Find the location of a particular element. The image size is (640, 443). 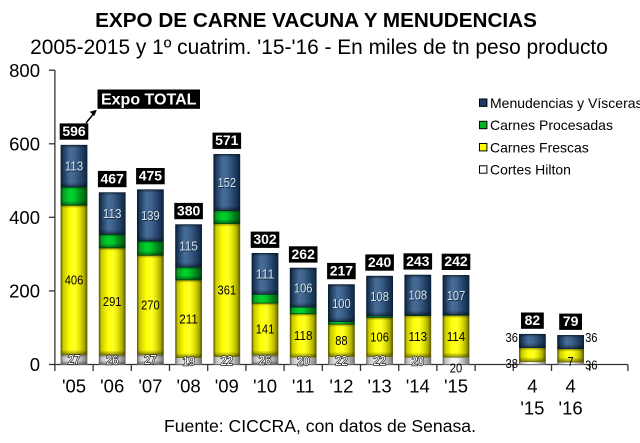

svg-text: 243 is located at coordinates (418, 261).